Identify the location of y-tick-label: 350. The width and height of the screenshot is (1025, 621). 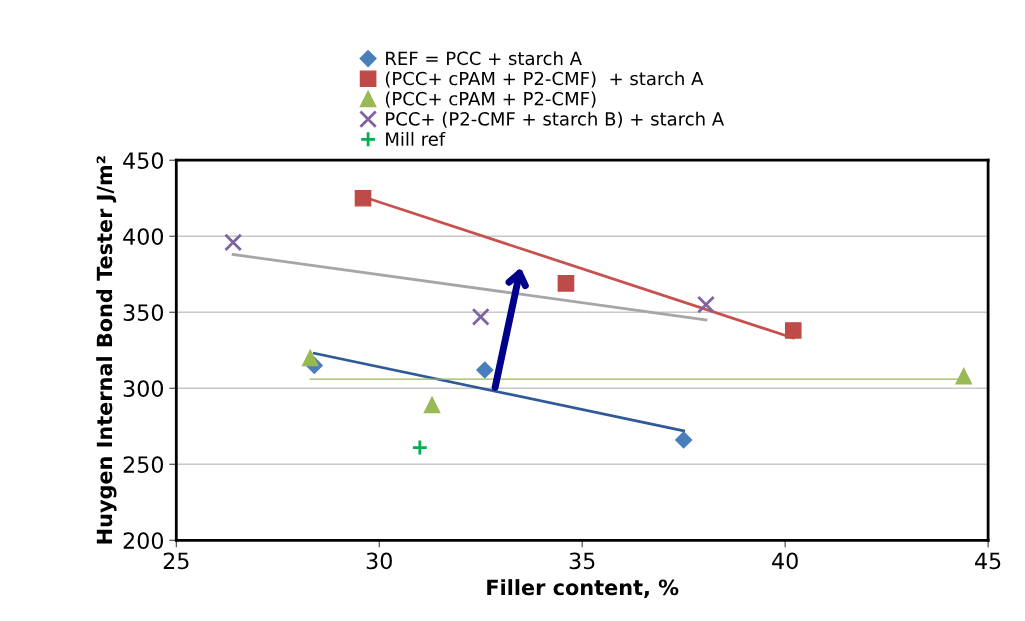
(143, 312).